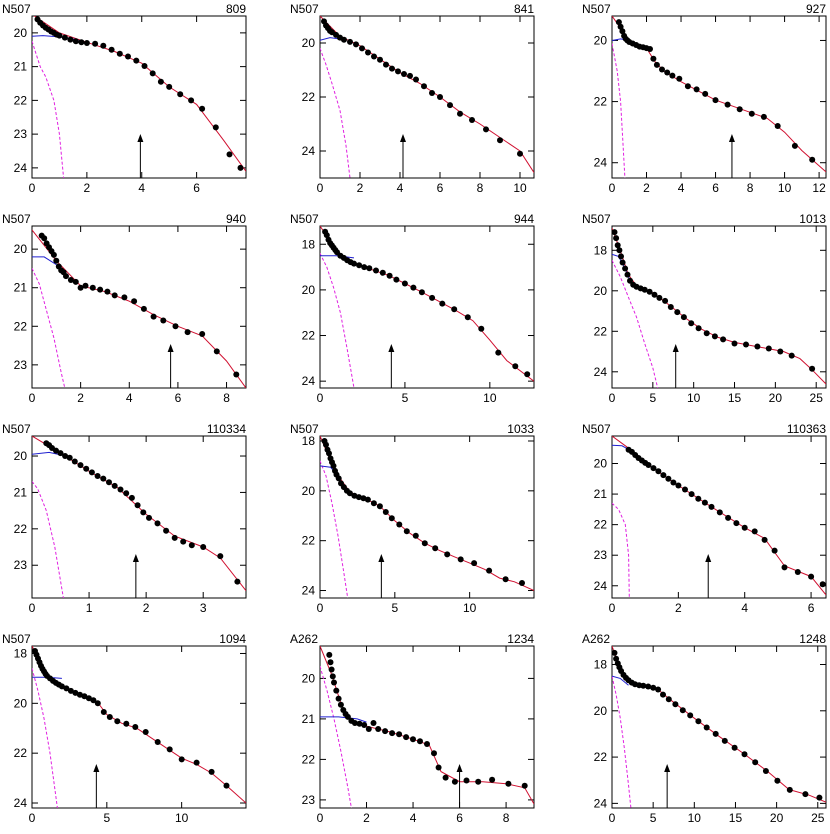  What do you see at coordinates (621, 550) in the screenshot?
I see `component-curve-dashed` at bounding box center [621, 550].